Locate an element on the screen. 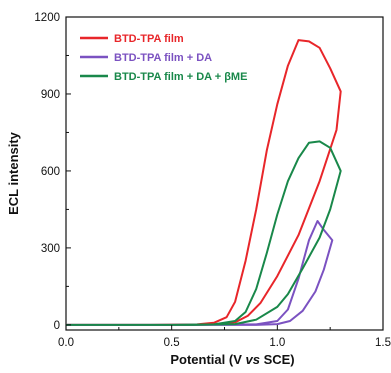 Image resolution: width=391 pixels, height=373 pixels. y-tick-label: 300 is located at coordinates (50, 249).